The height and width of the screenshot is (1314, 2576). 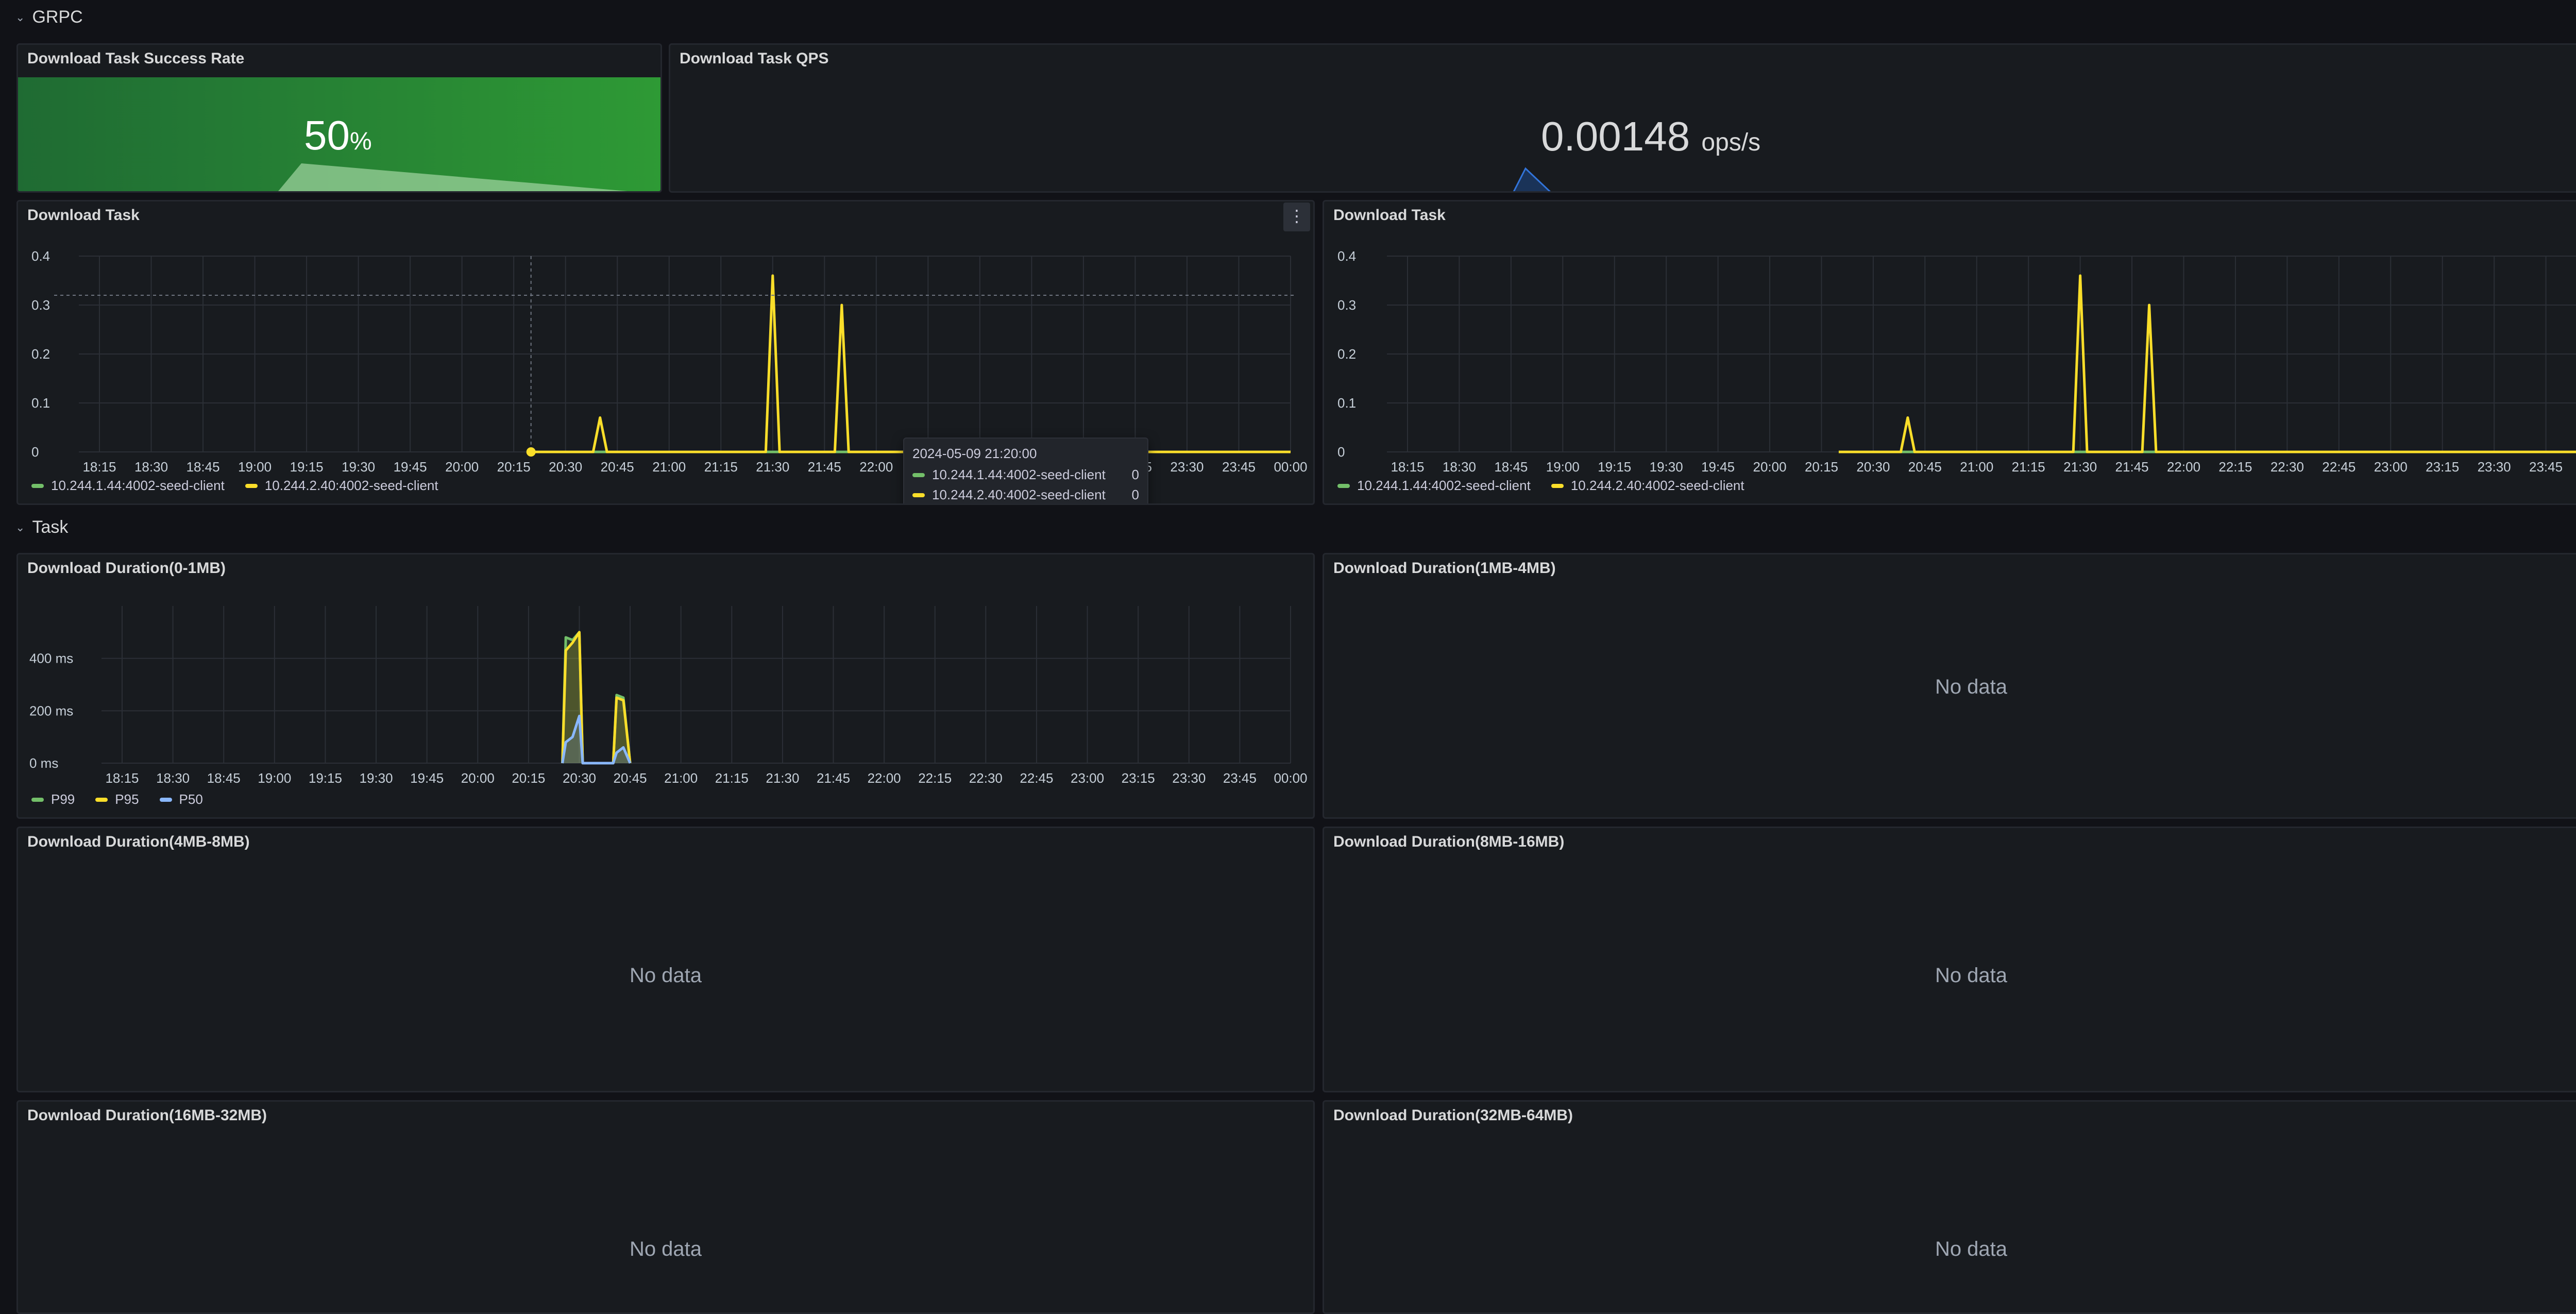 I want to click on panel-title: Download Duration(0-1MB), so click(x=127, y=568).